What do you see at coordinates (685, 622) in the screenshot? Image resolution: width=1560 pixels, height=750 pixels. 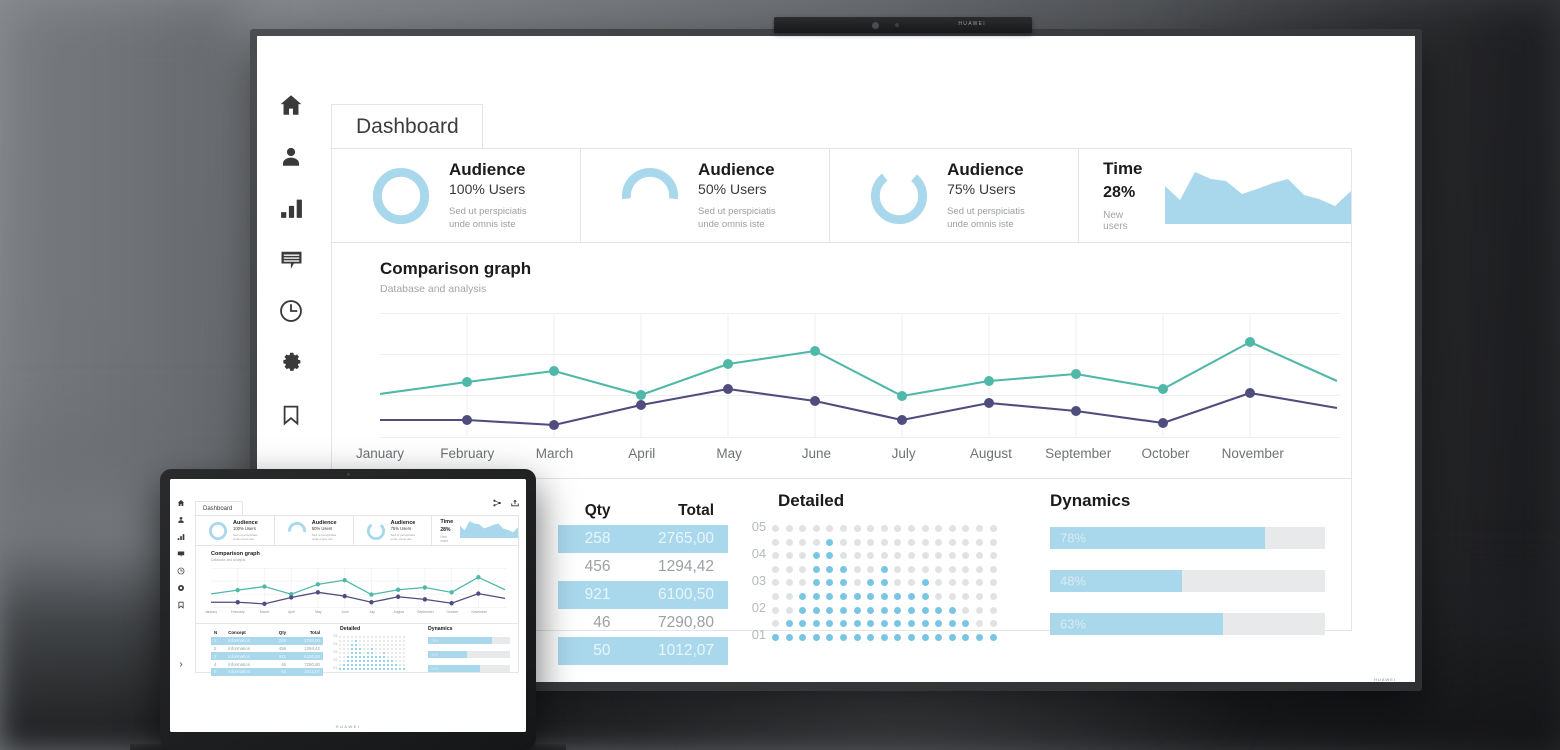 I see `table-cell-total: 7290,80` at bounding box center [685, 622].